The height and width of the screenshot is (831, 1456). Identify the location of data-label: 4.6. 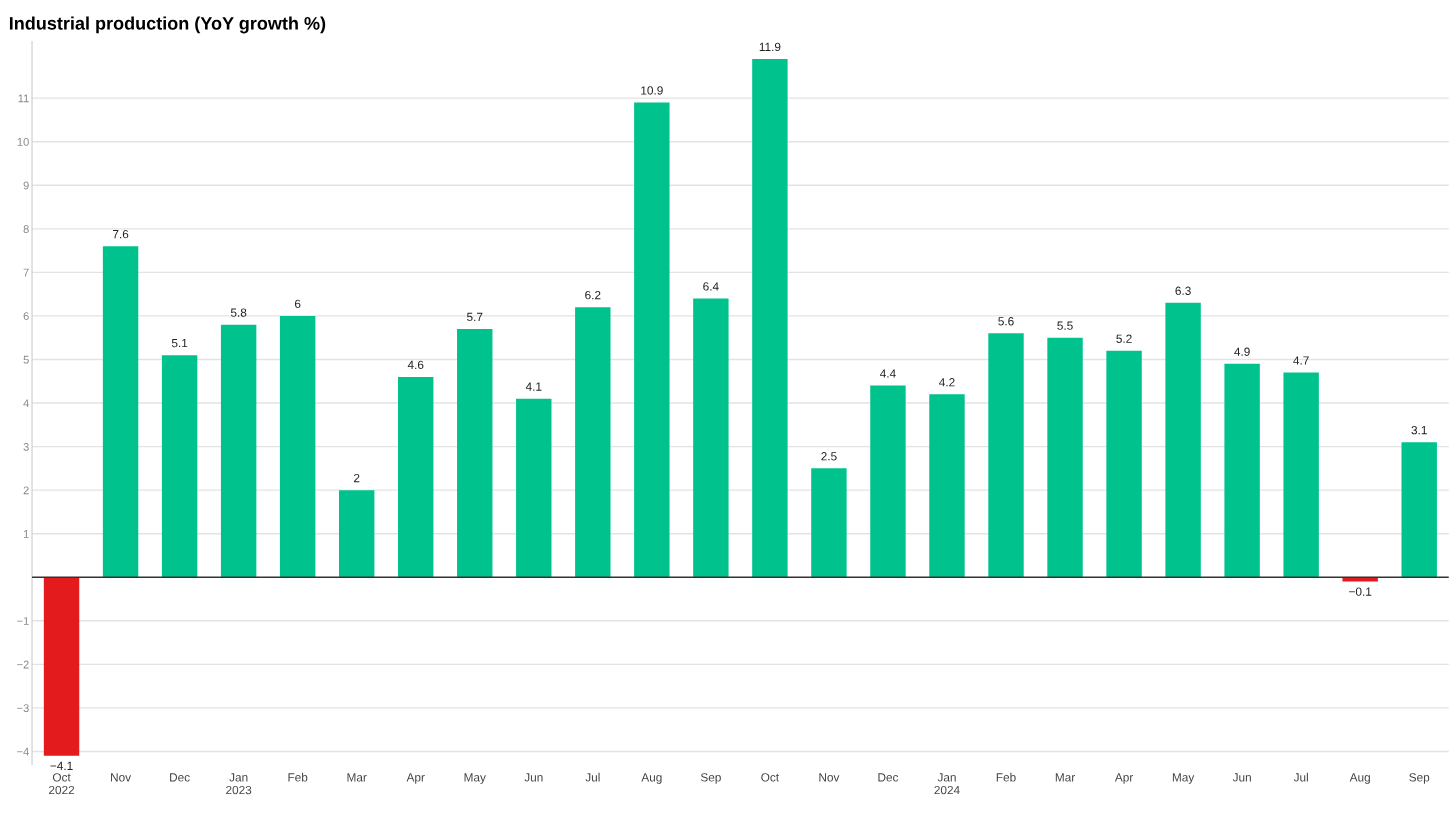
(415, 365).